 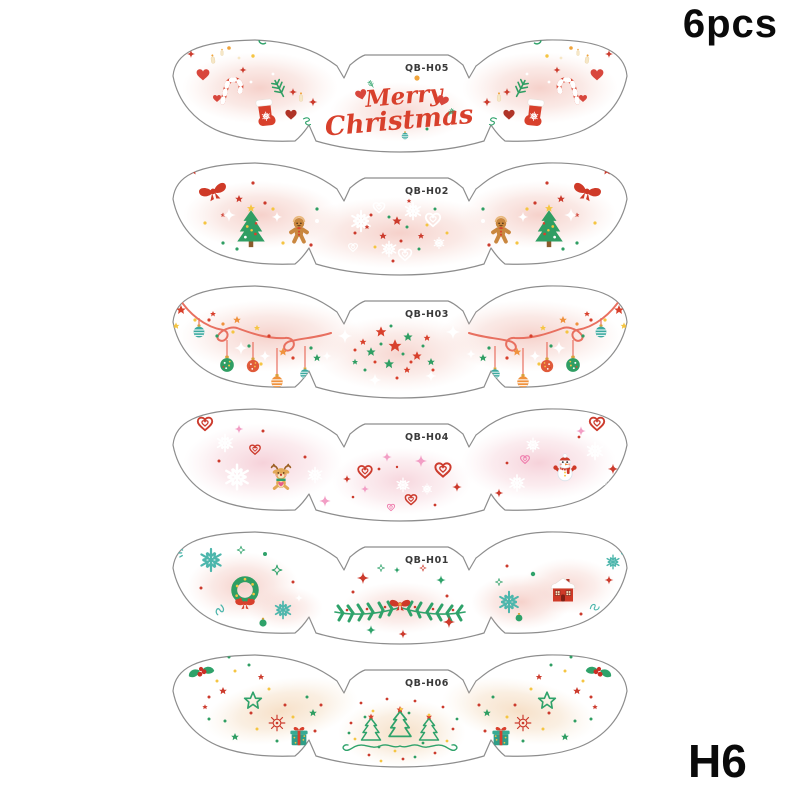 I want to click on sticker-sheet-2: QB-H02, so click(x=400, y=216).